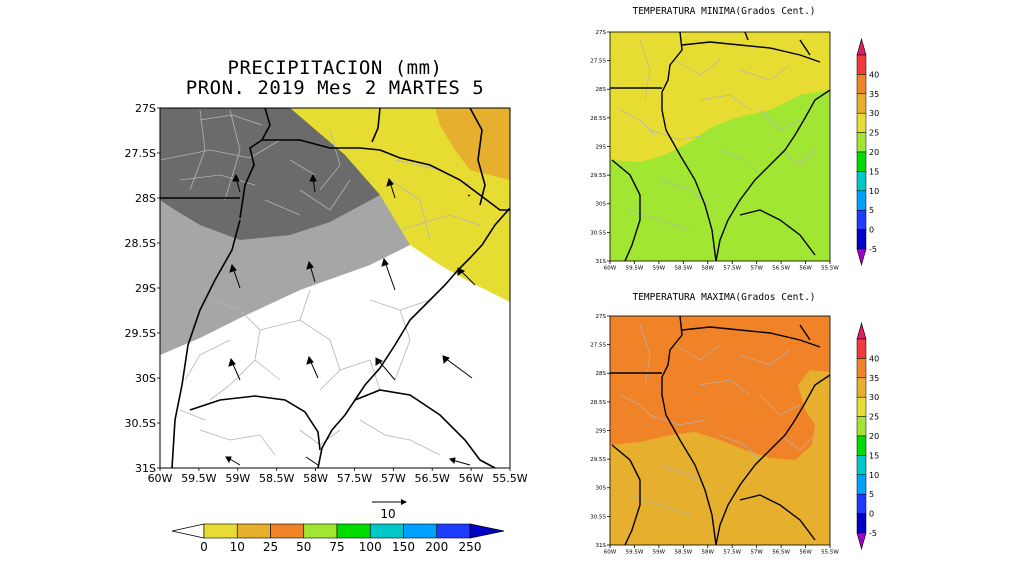  Describe the element at coordinates (732, 269) in the screenshot. I see `tmin-lon-label: 57.5W` at that location.